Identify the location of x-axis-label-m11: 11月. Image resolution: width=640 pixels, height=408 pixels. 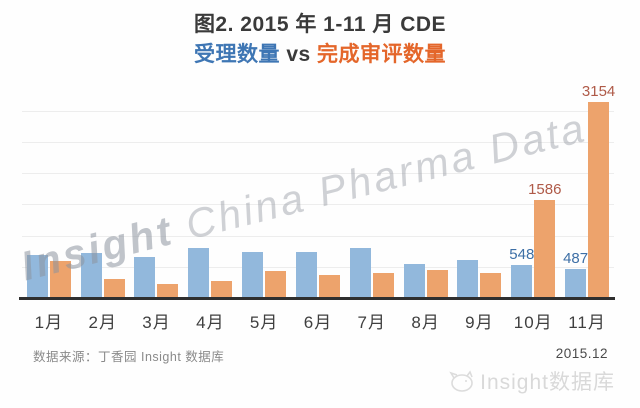
(587, 322).